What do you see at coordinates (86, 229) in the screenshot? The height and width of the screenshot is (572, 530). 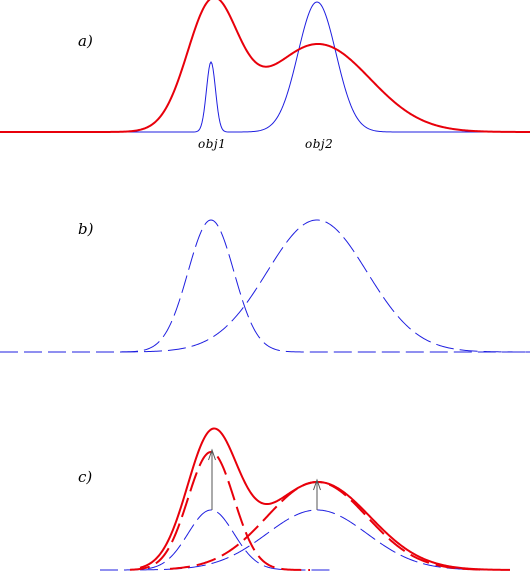 I see `panel-b-label: b)` at bounding box center [86, 229].